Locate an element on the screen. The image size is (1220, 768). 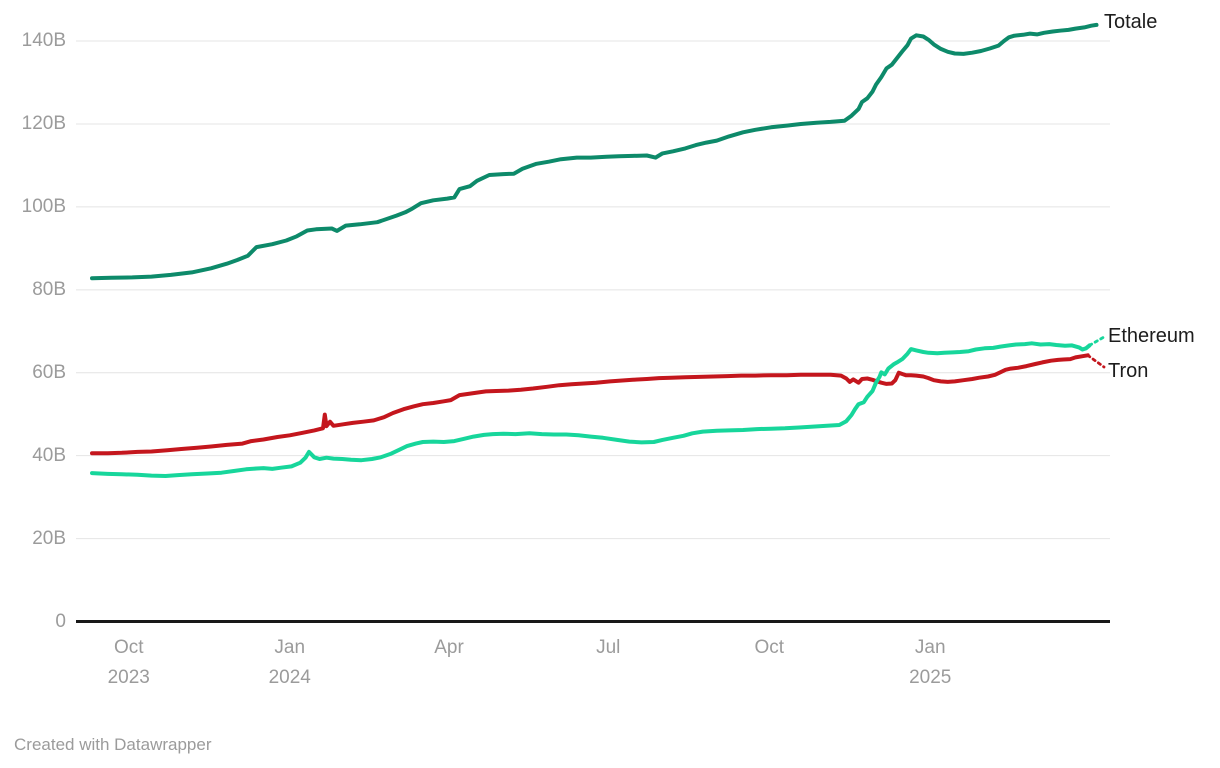
series-label-totale: Totale is located at coordinates (1131, 22).